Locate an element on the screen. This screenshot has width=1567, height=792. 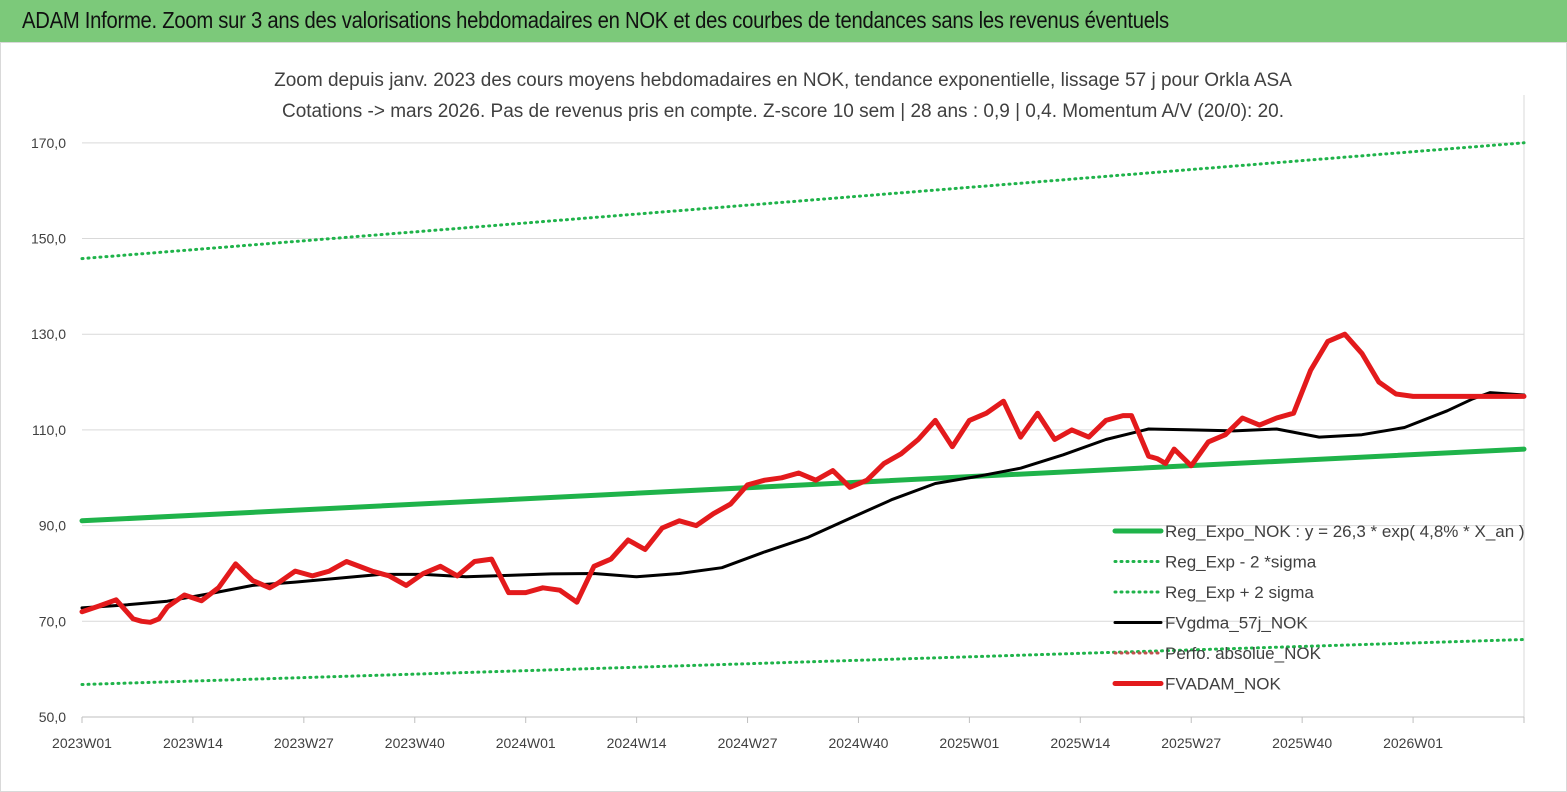
legend-label-5: FVADAM_NOK is located at coordinates (1223, 684).